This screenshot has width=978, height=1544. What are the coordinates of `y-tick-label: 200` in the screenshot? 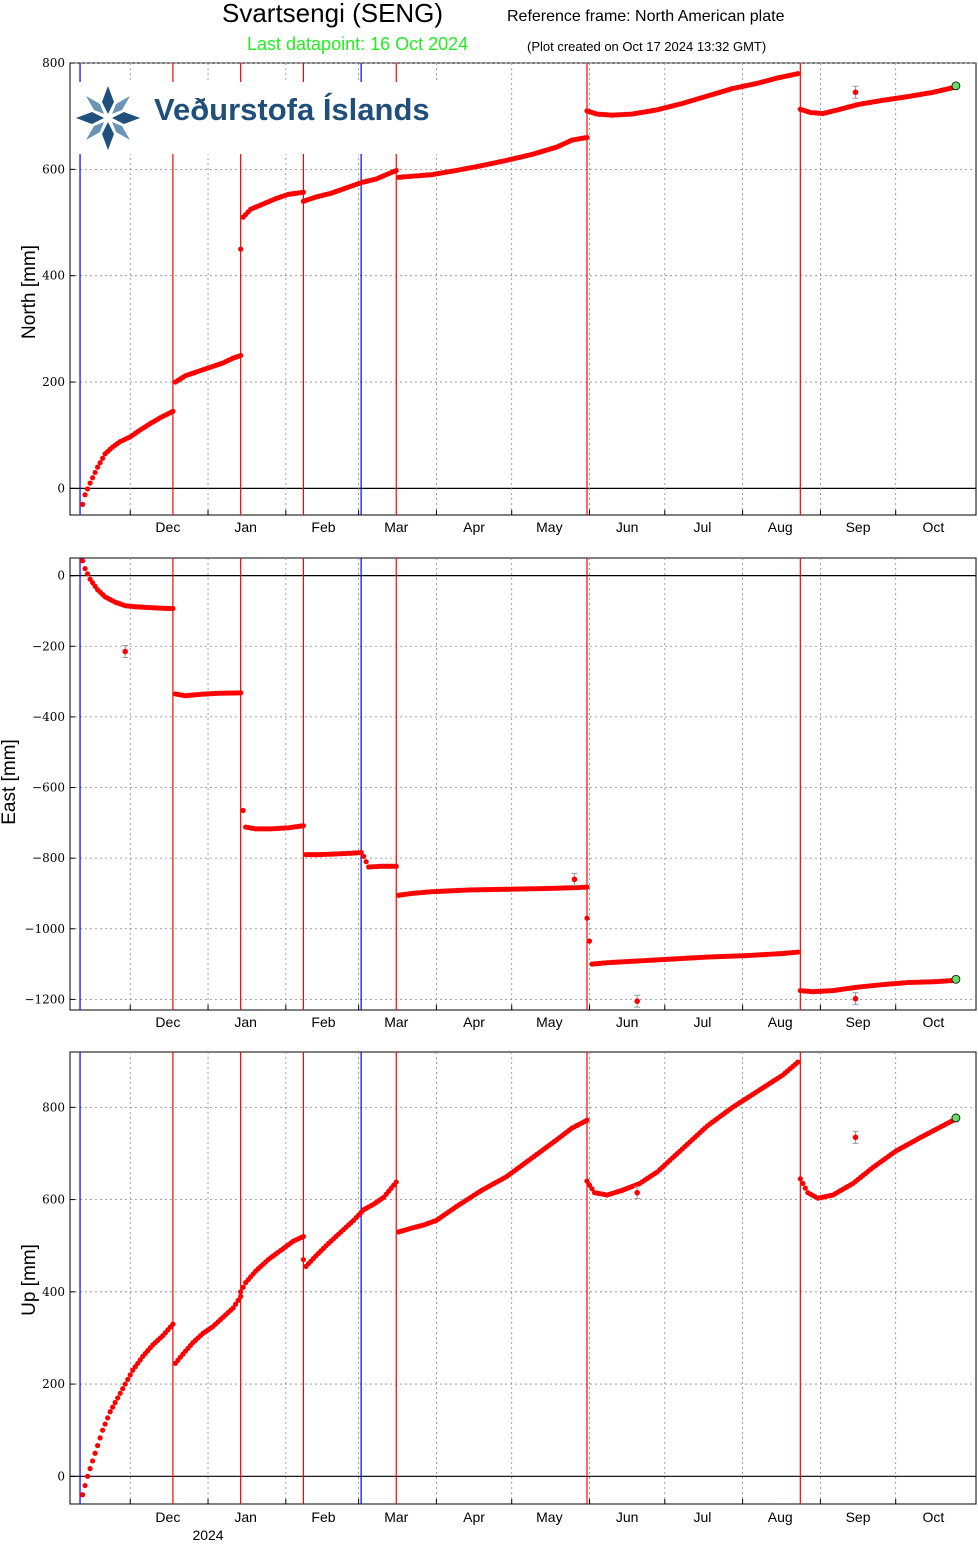 It's located at (53, 1384).